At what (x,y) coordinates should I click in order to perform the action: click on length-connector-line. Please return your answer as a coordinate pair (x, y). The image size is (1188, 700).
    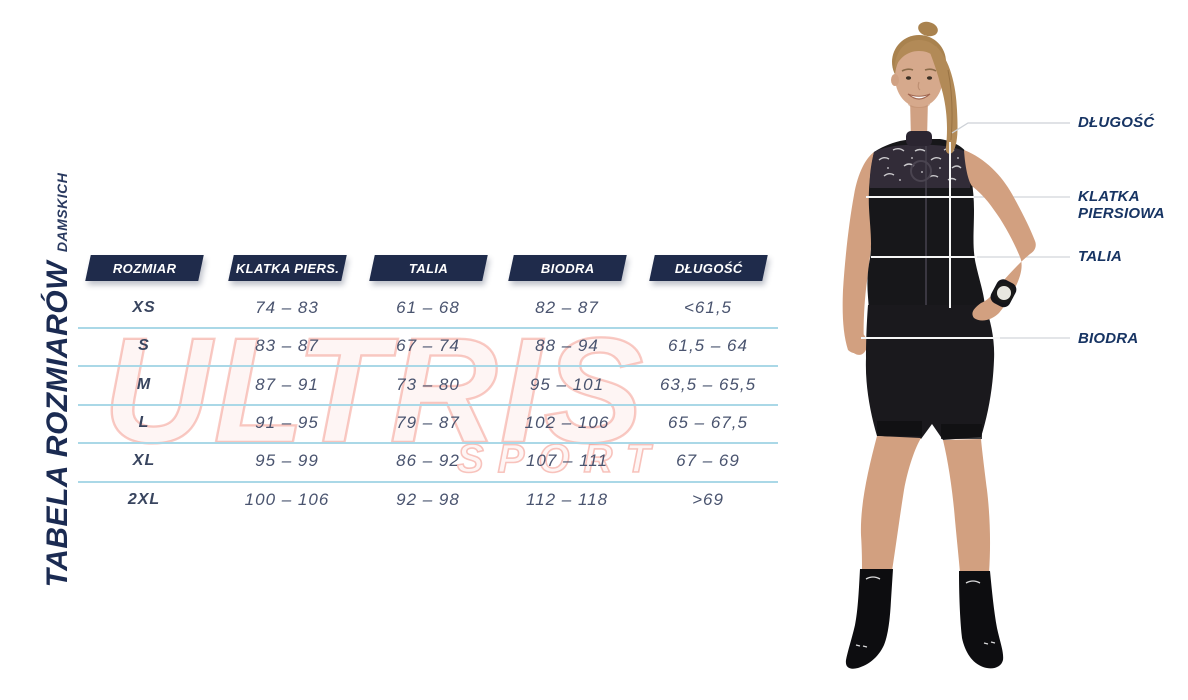
    Looking at the image, I should click on (1010, 128).